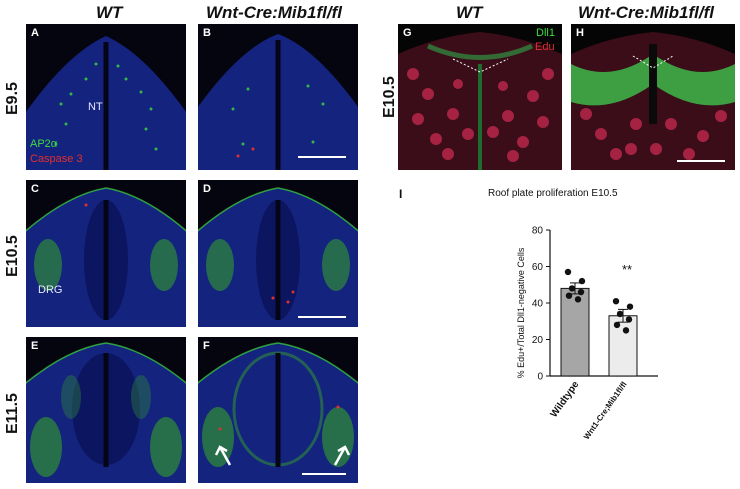 This screenshot has height=489, width=740. What do you see at coordinates (50, 290) in the screenshot?
I see `drg-label: DRG` at bounding box center [50, 290].